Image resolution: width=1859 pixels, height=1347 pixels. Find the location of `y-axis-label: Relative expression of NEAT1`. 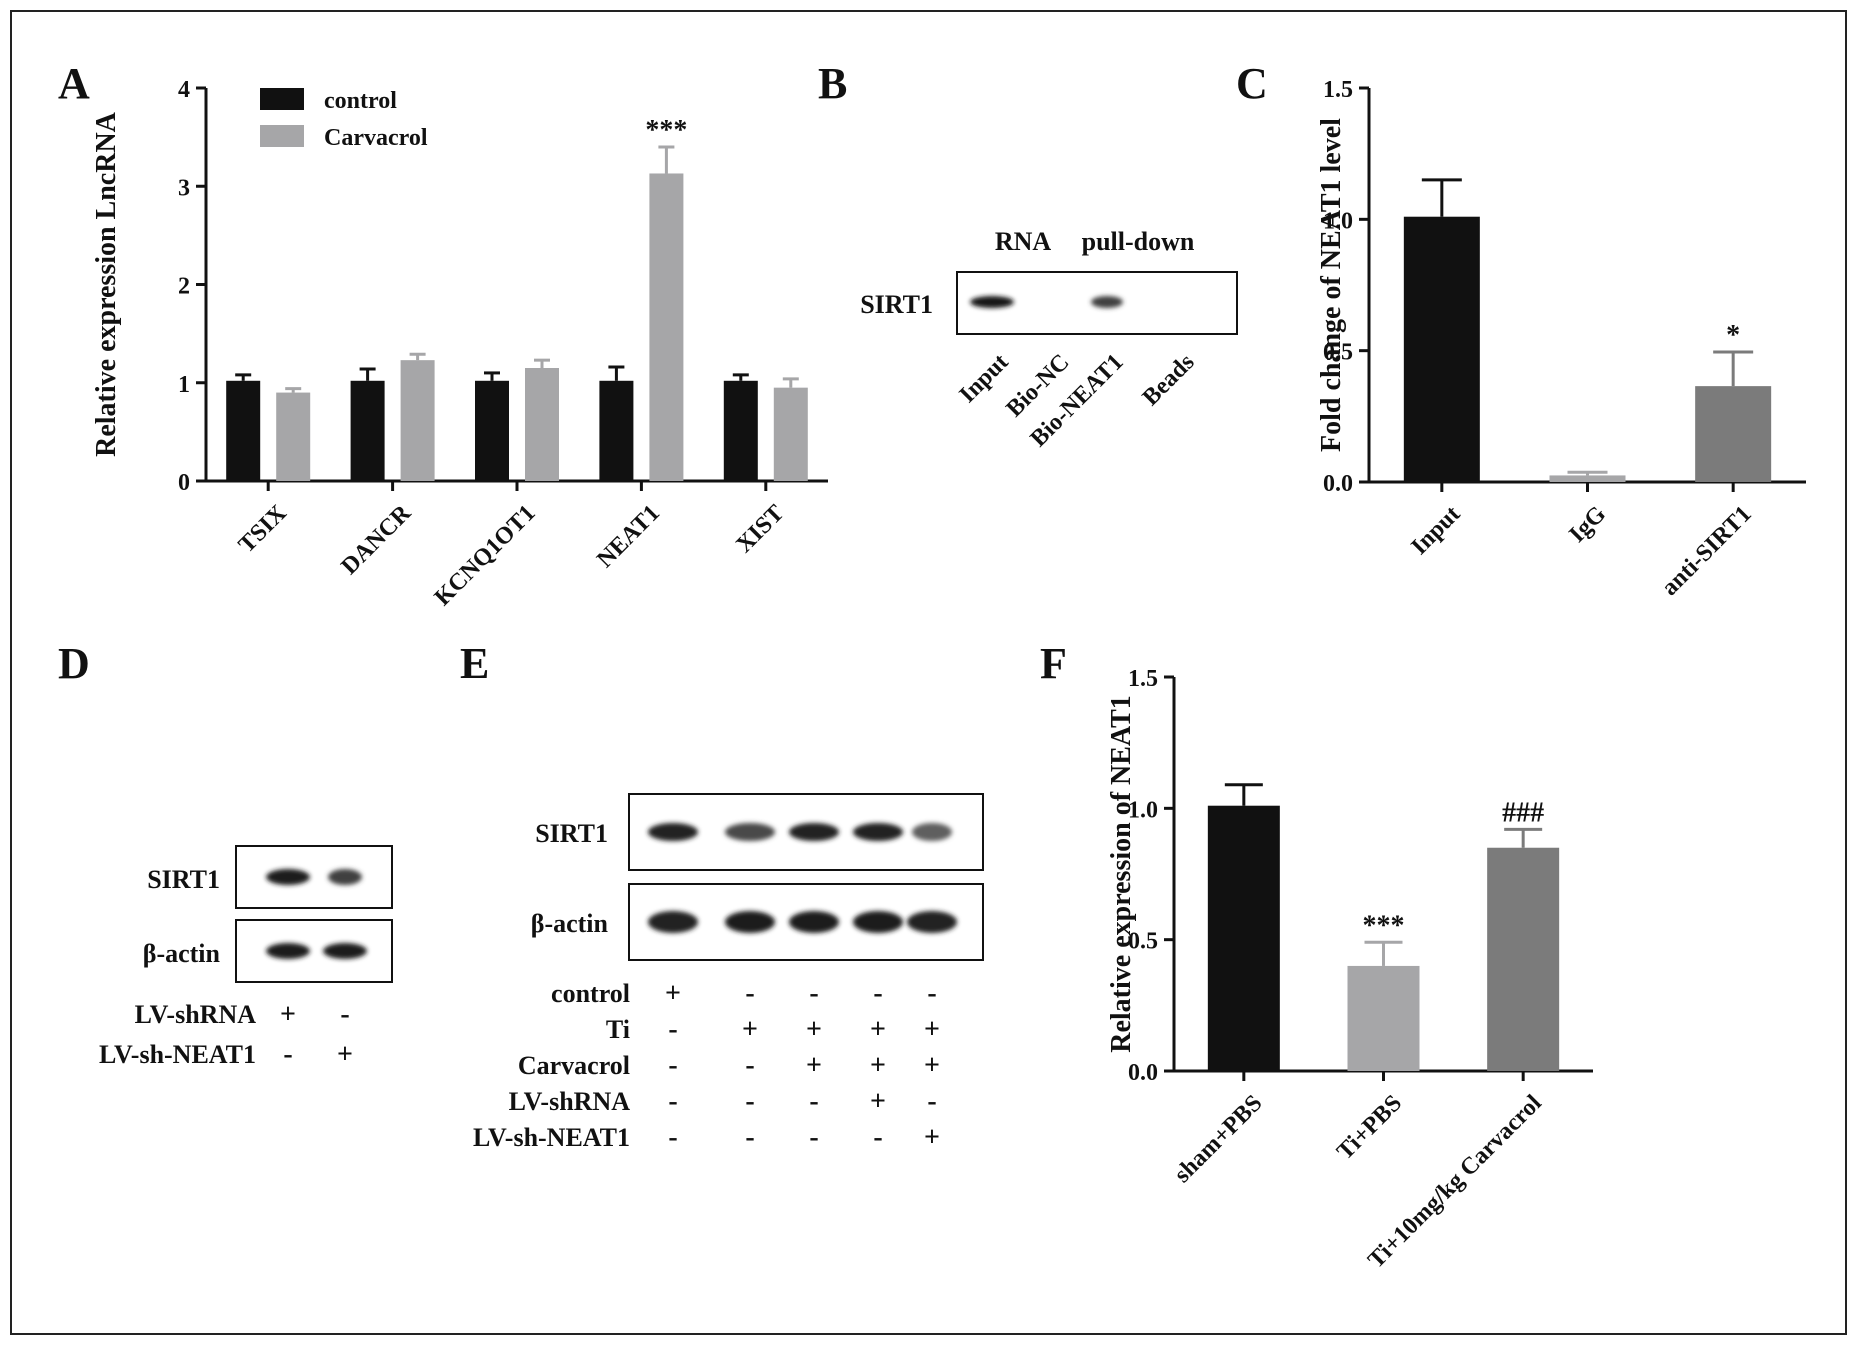

y-axis-label: Relative expression of NEAT1 is located at coordinates (1121, 874).